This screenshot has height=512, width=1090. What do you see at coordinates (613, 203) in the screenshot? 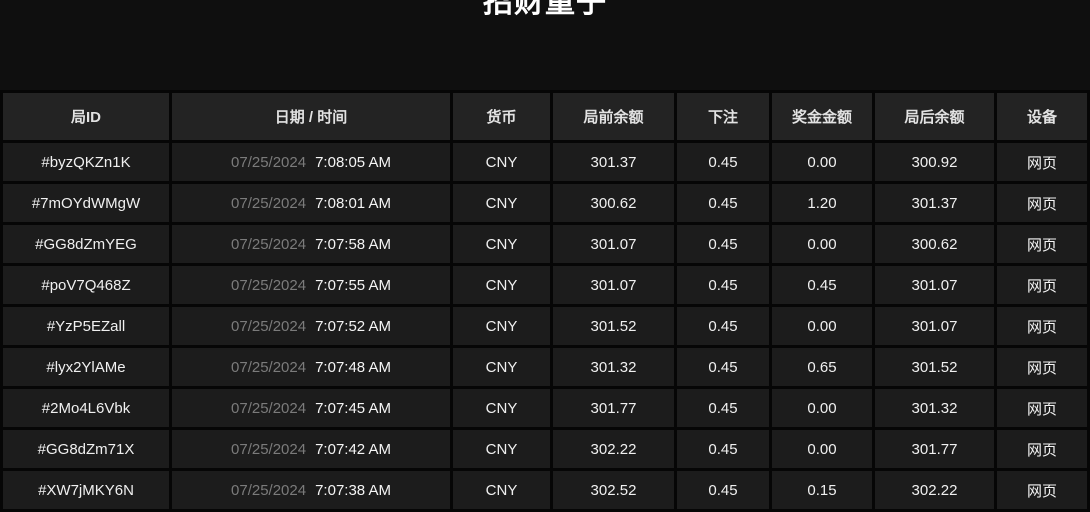
I see `balance-before-cell: 300.62` at bounding box center [613, 203].